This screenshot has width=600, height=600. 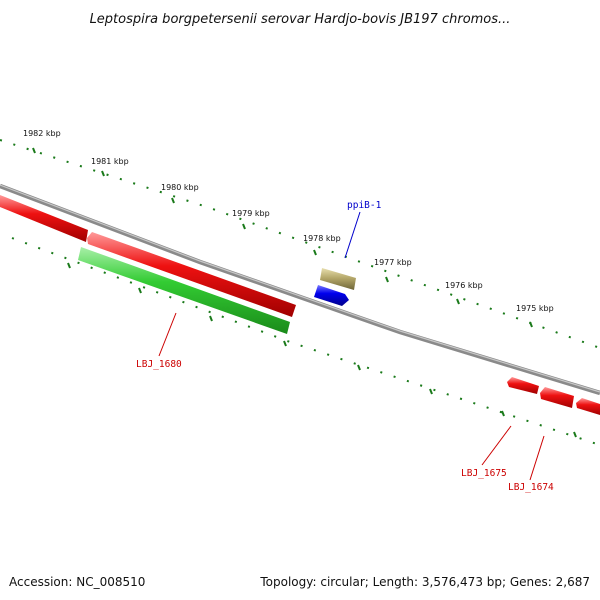 What do you see at coordinates (535, 308) in the screenshot?
I see `scale-label: 1975 kbp` at bounding box center [535, 308].